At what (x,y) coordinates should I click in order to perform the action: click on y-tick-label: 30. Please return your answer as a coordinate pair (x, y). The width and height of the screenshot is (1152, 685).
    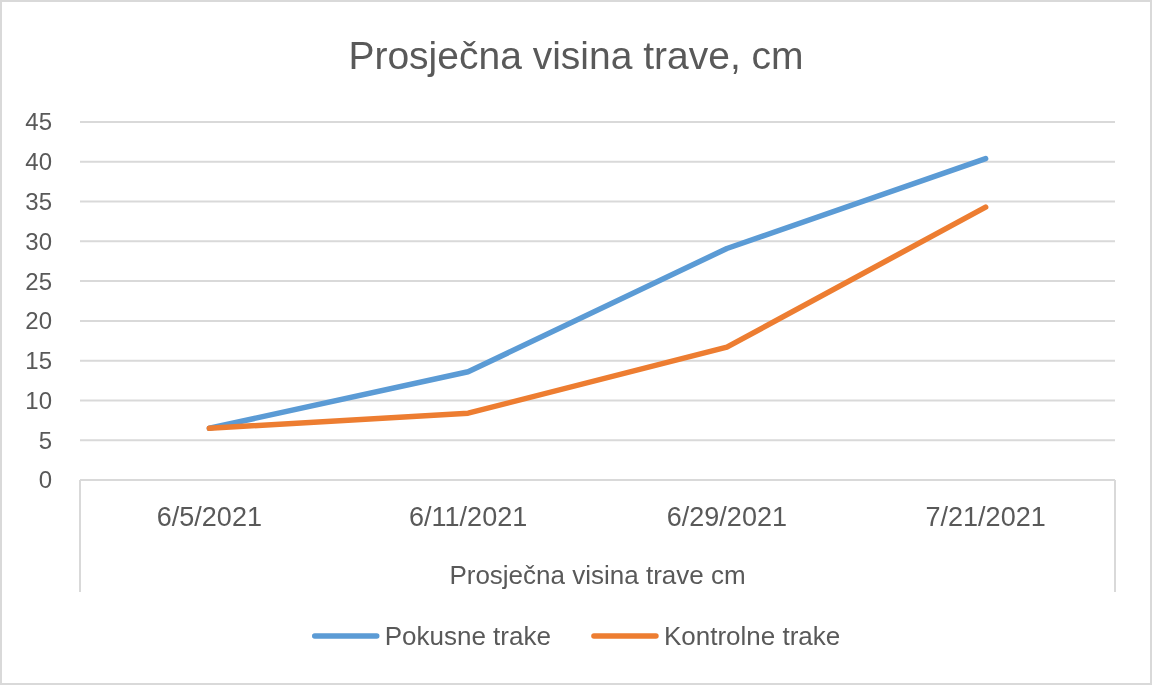
    Looking at the image, I should click on (38, 241).